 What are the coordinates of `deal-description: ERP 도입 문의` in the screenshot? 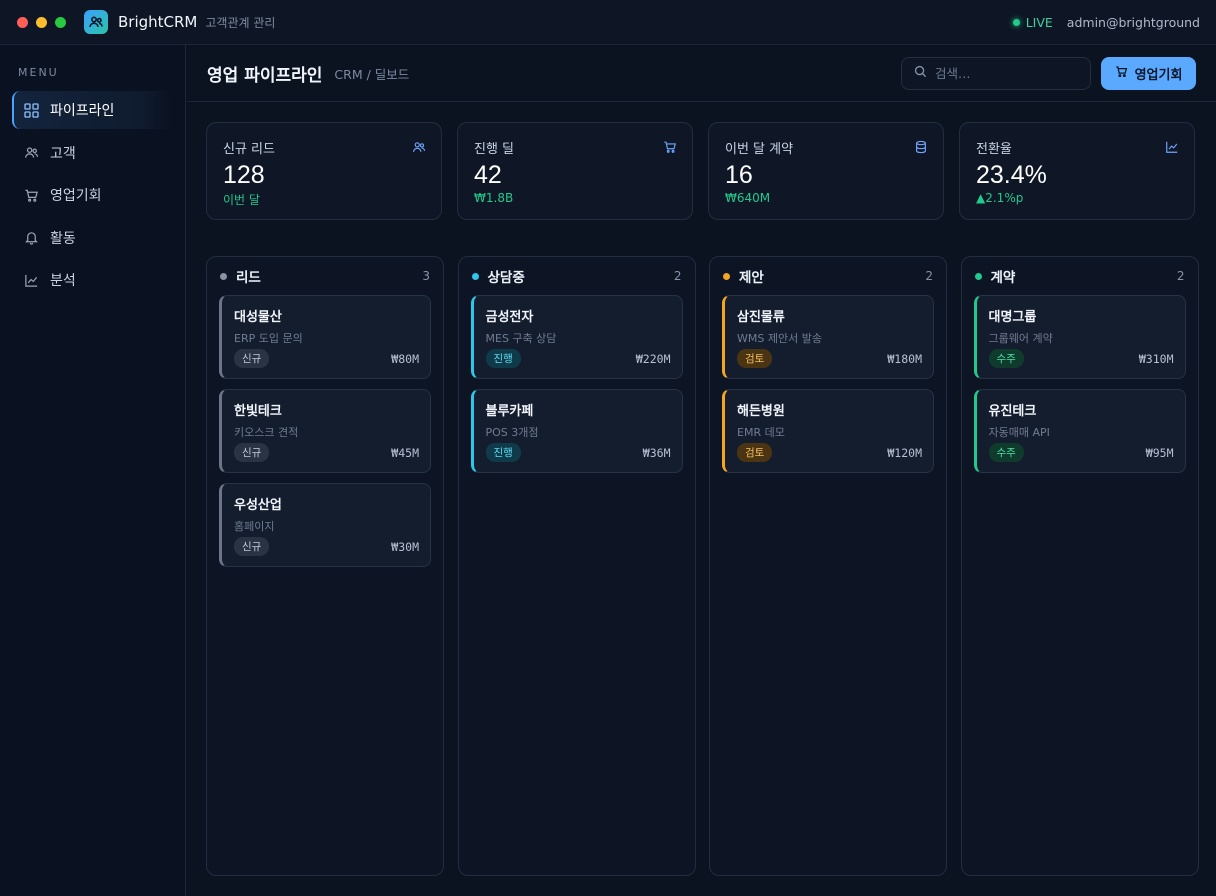 It's located at (268, 338).